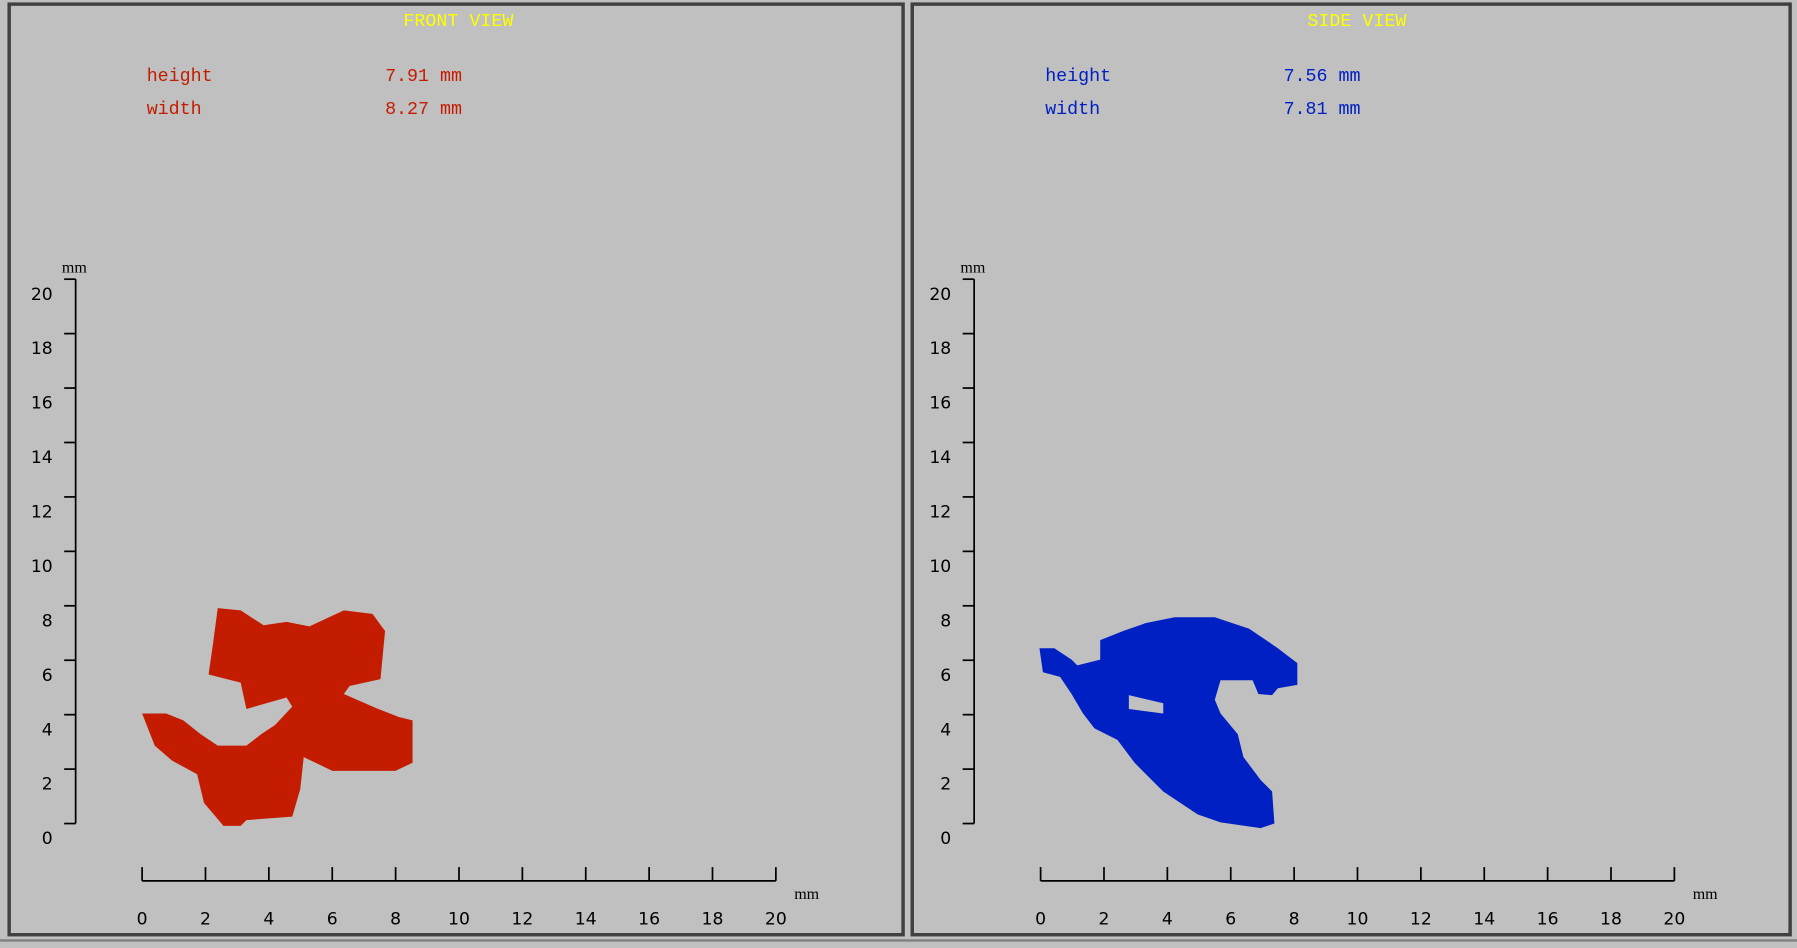 The height and width of the screenshot is (948, 1797). Describe the element at coordinates (1322, 76) in the screenshot. I see `measurement-value: 7.56 mm` at that location.